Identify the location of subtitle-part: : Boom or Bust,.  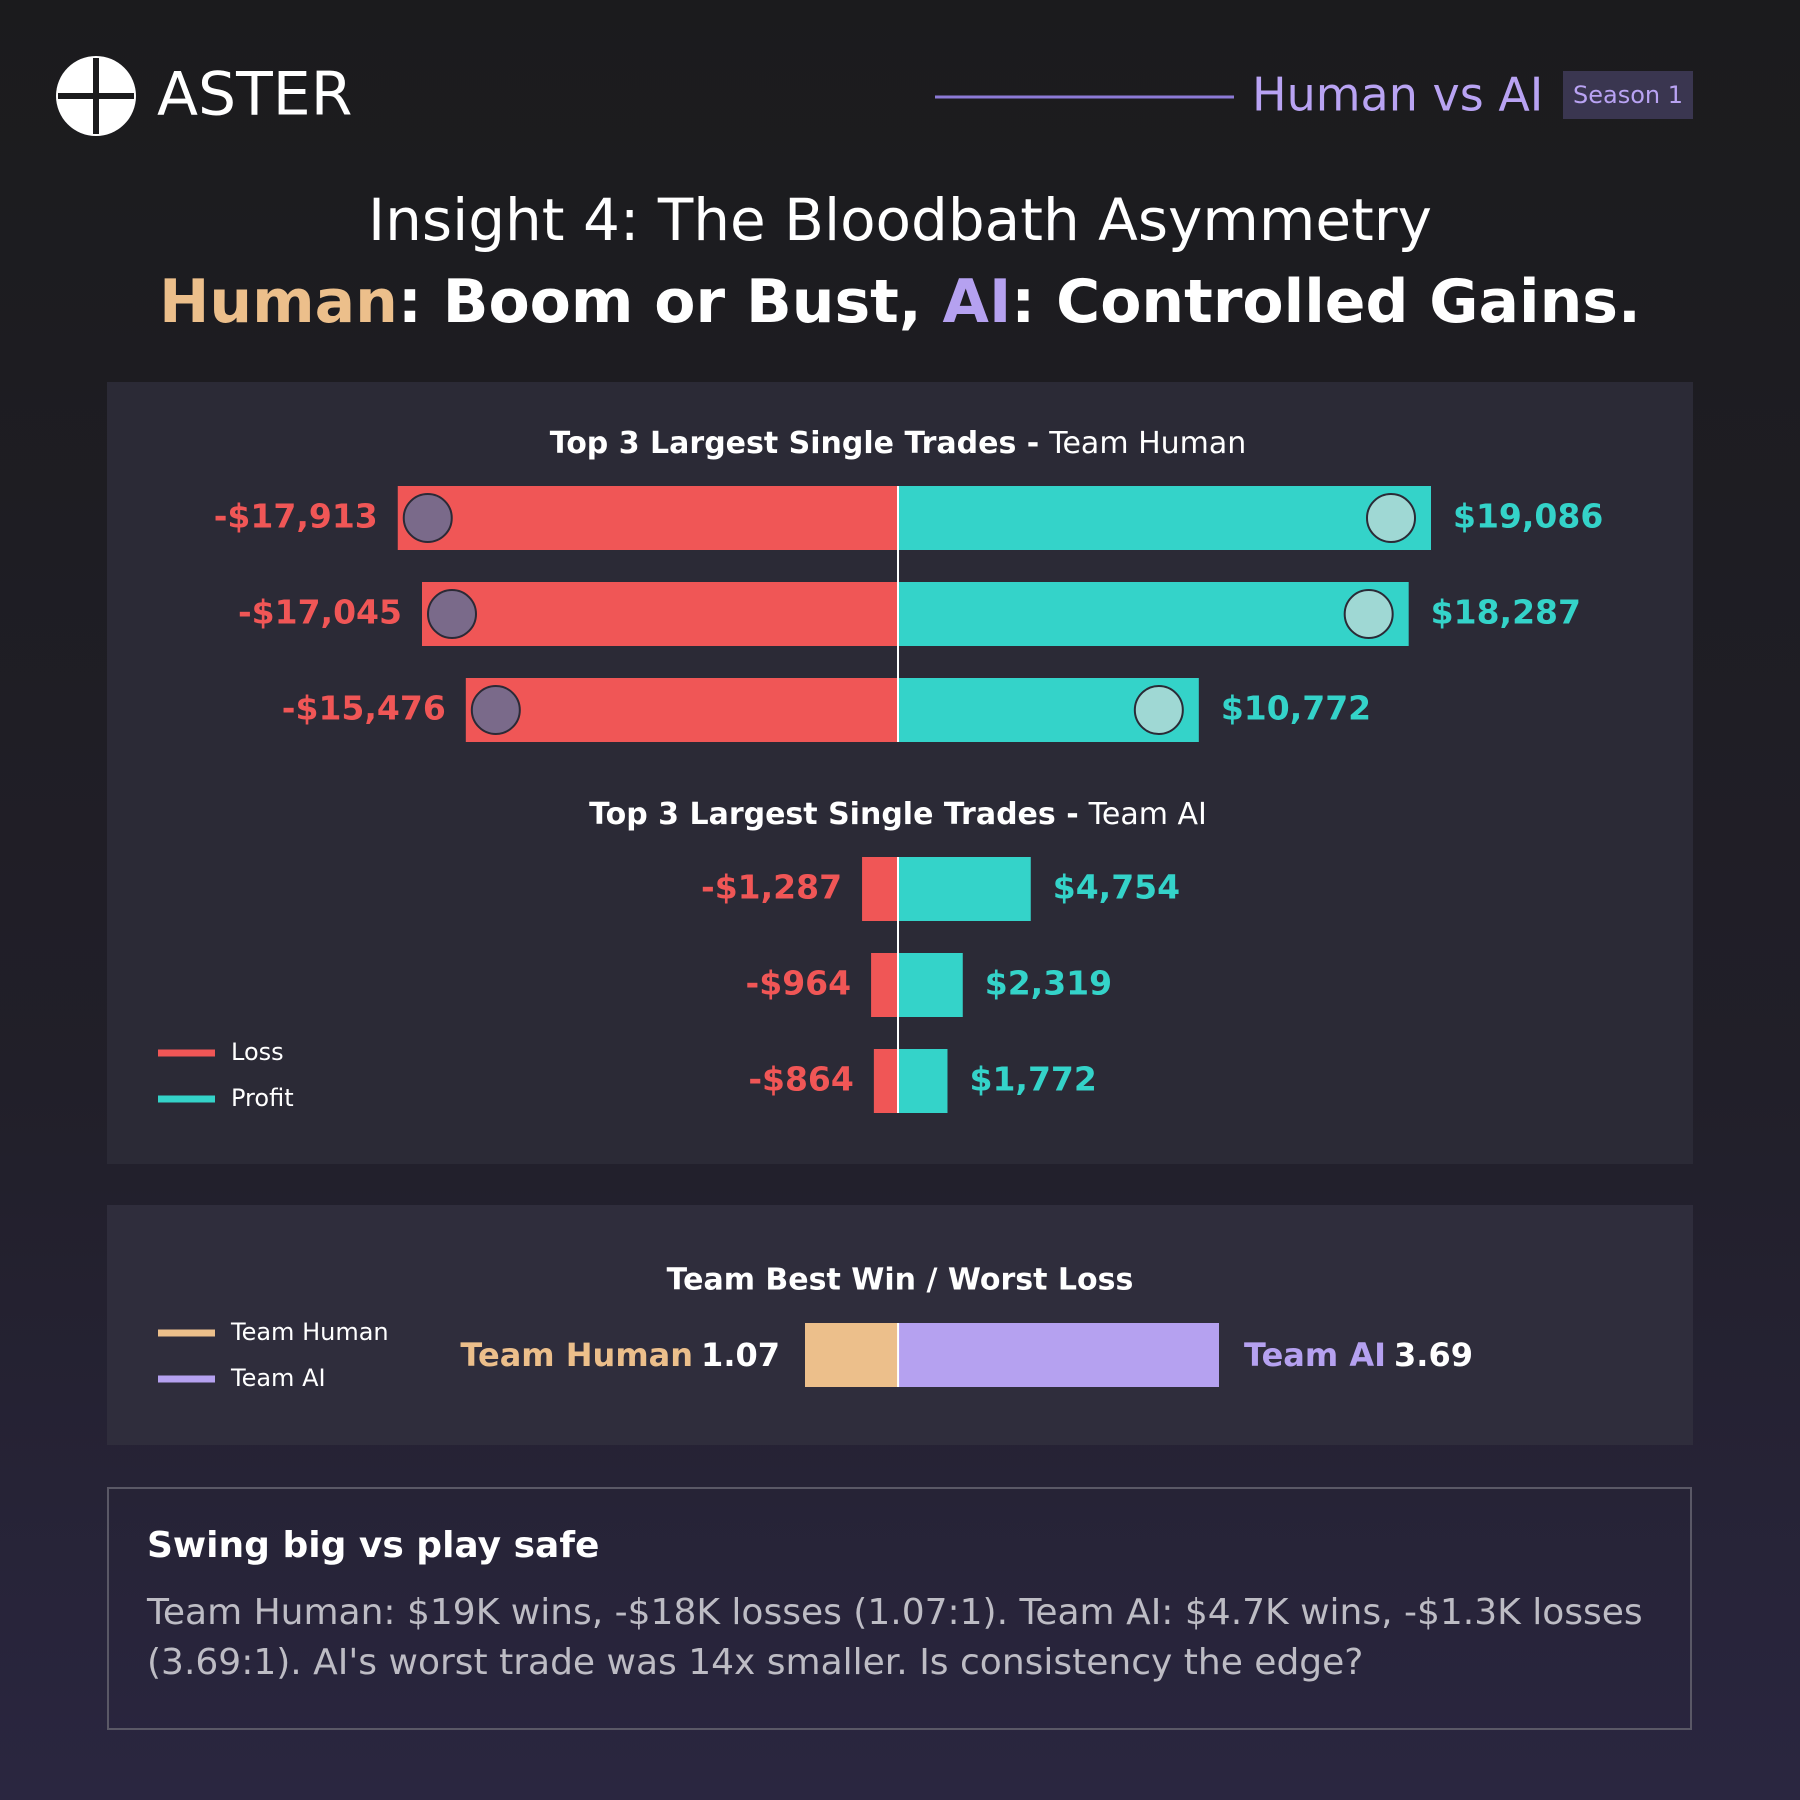
(670, 302).